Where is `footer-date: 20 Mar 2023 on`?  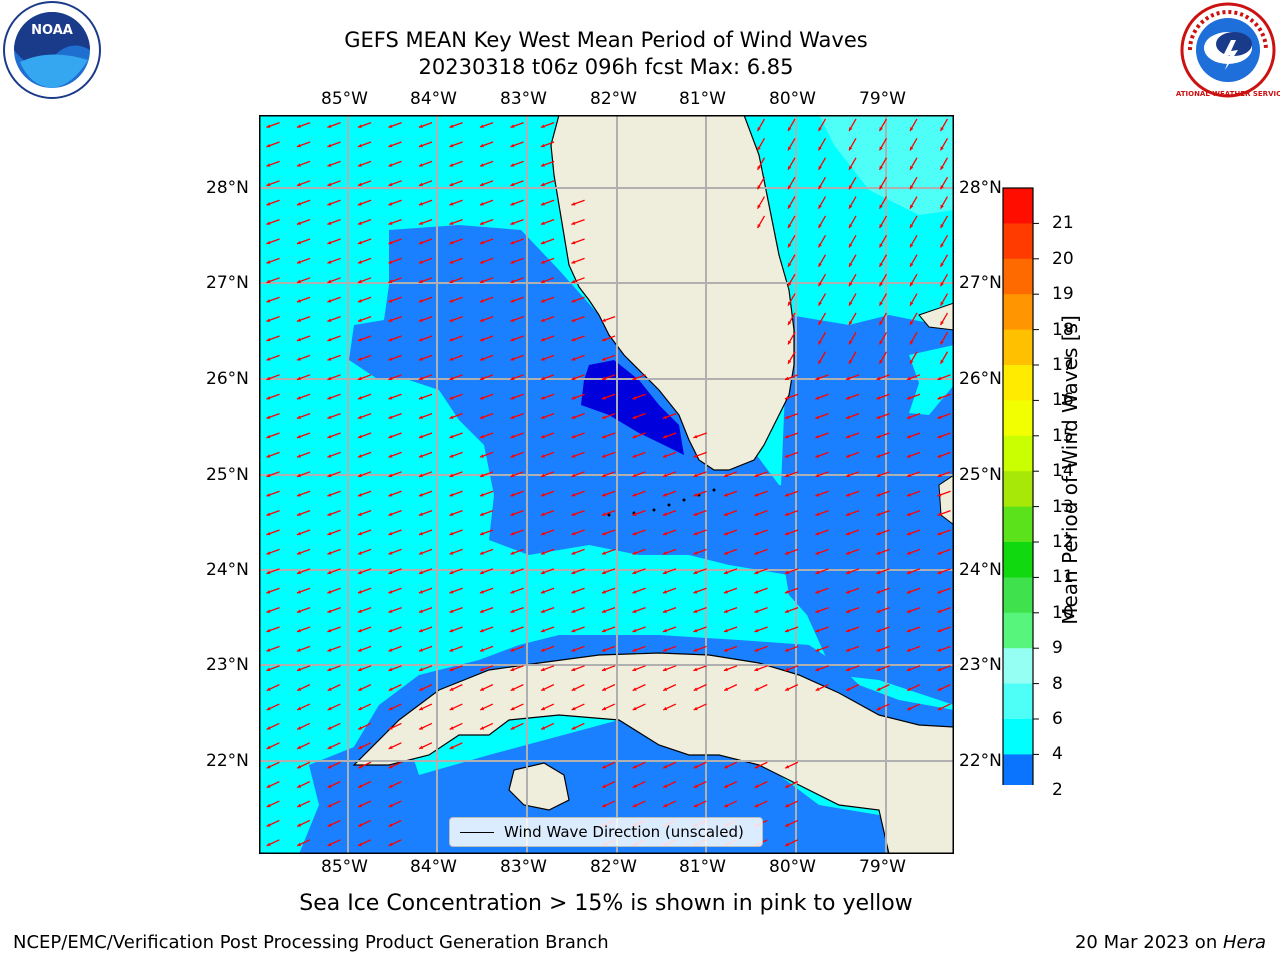
footer-date: 20 Mar 2023 on is located at coordinates (1148, 942).